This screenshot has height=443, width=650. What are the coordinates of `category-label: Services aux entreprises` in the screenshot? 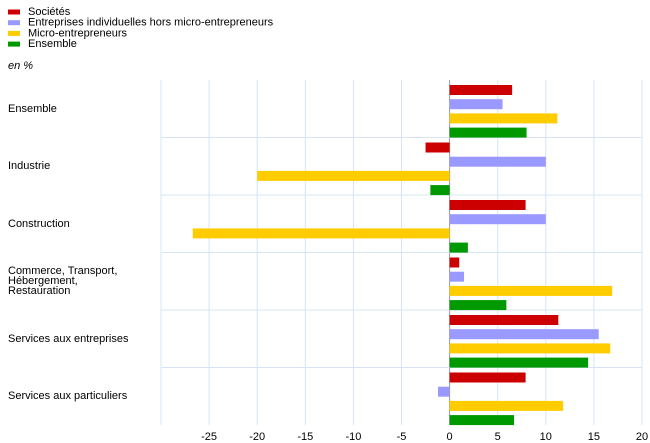 It's located at (68, 338).